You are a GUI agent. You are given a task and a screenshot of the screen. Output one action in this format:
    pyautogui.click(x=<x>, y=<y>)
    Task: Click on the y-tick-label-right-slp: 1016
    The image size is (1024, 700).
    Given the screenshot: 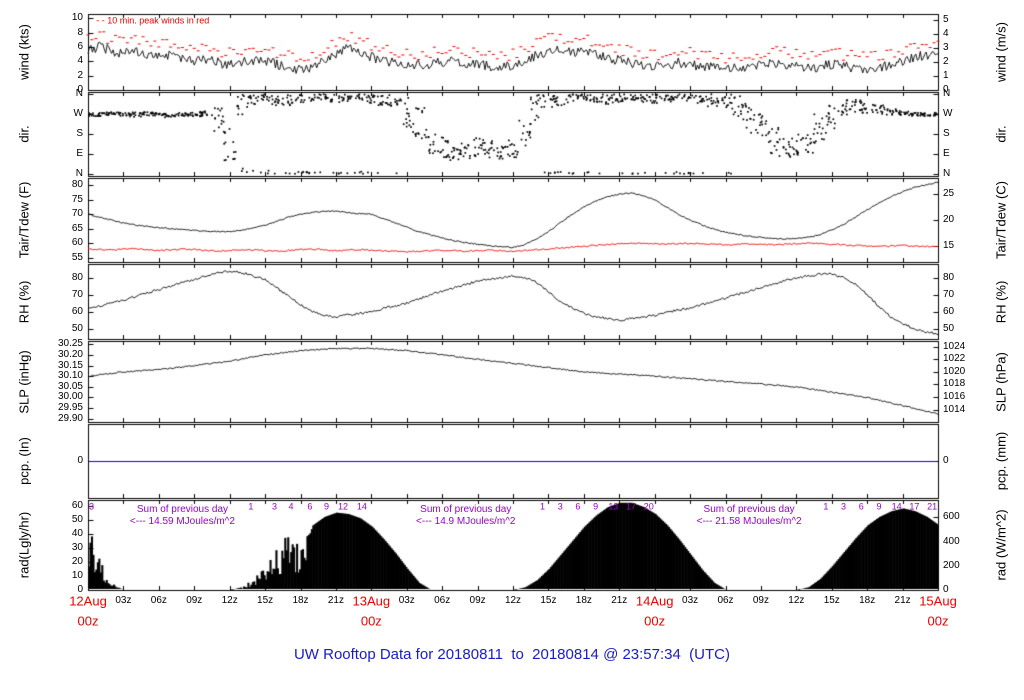 What is the action you would take?
    pyautogui.click(x=954, y=397)
    